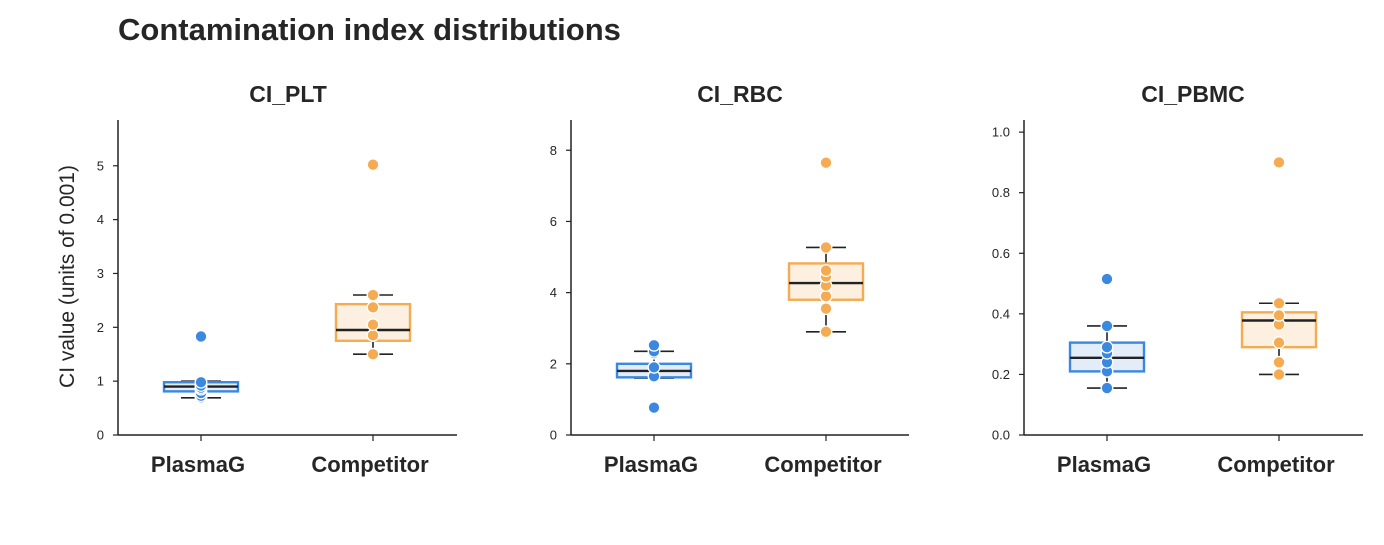  What do you see at coordinates (67, 276) in the screenshot?
I see `y-axis-label: CI value (units of 0.001)` at bounding box center [67, 276].